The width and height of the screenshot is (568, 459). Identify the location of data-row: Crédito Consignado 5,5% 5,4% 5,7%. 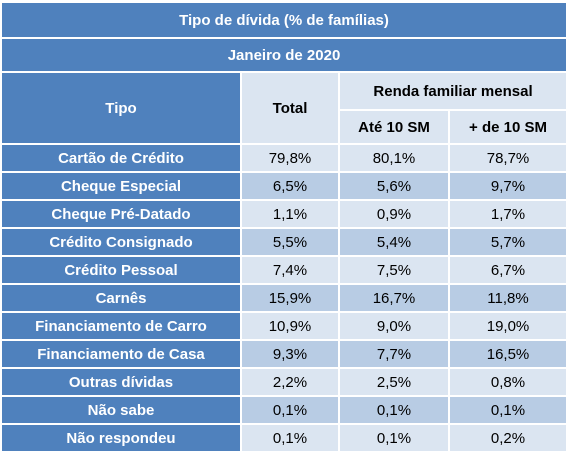
(284, 242).